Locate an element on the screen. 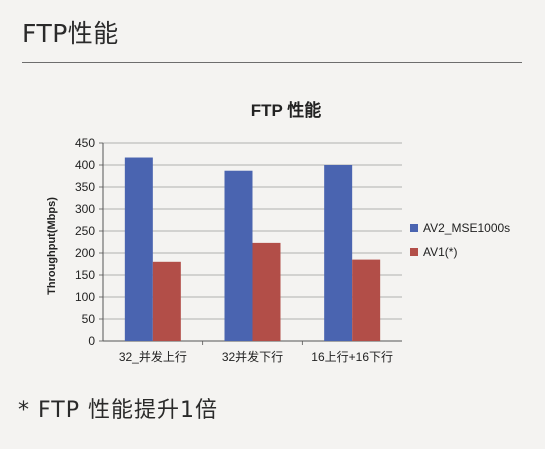 The image size is (545, 449). y-tick-label: 100 is located at coordinates (85, 297).